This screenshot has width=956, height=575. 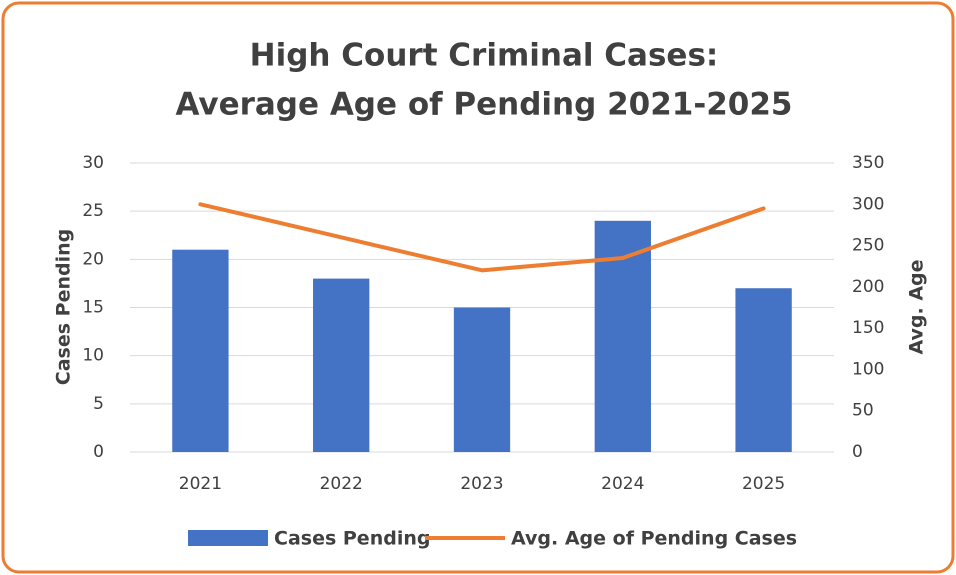 I want to click on y2-tick-label: 150, so click(x=868, y=328).